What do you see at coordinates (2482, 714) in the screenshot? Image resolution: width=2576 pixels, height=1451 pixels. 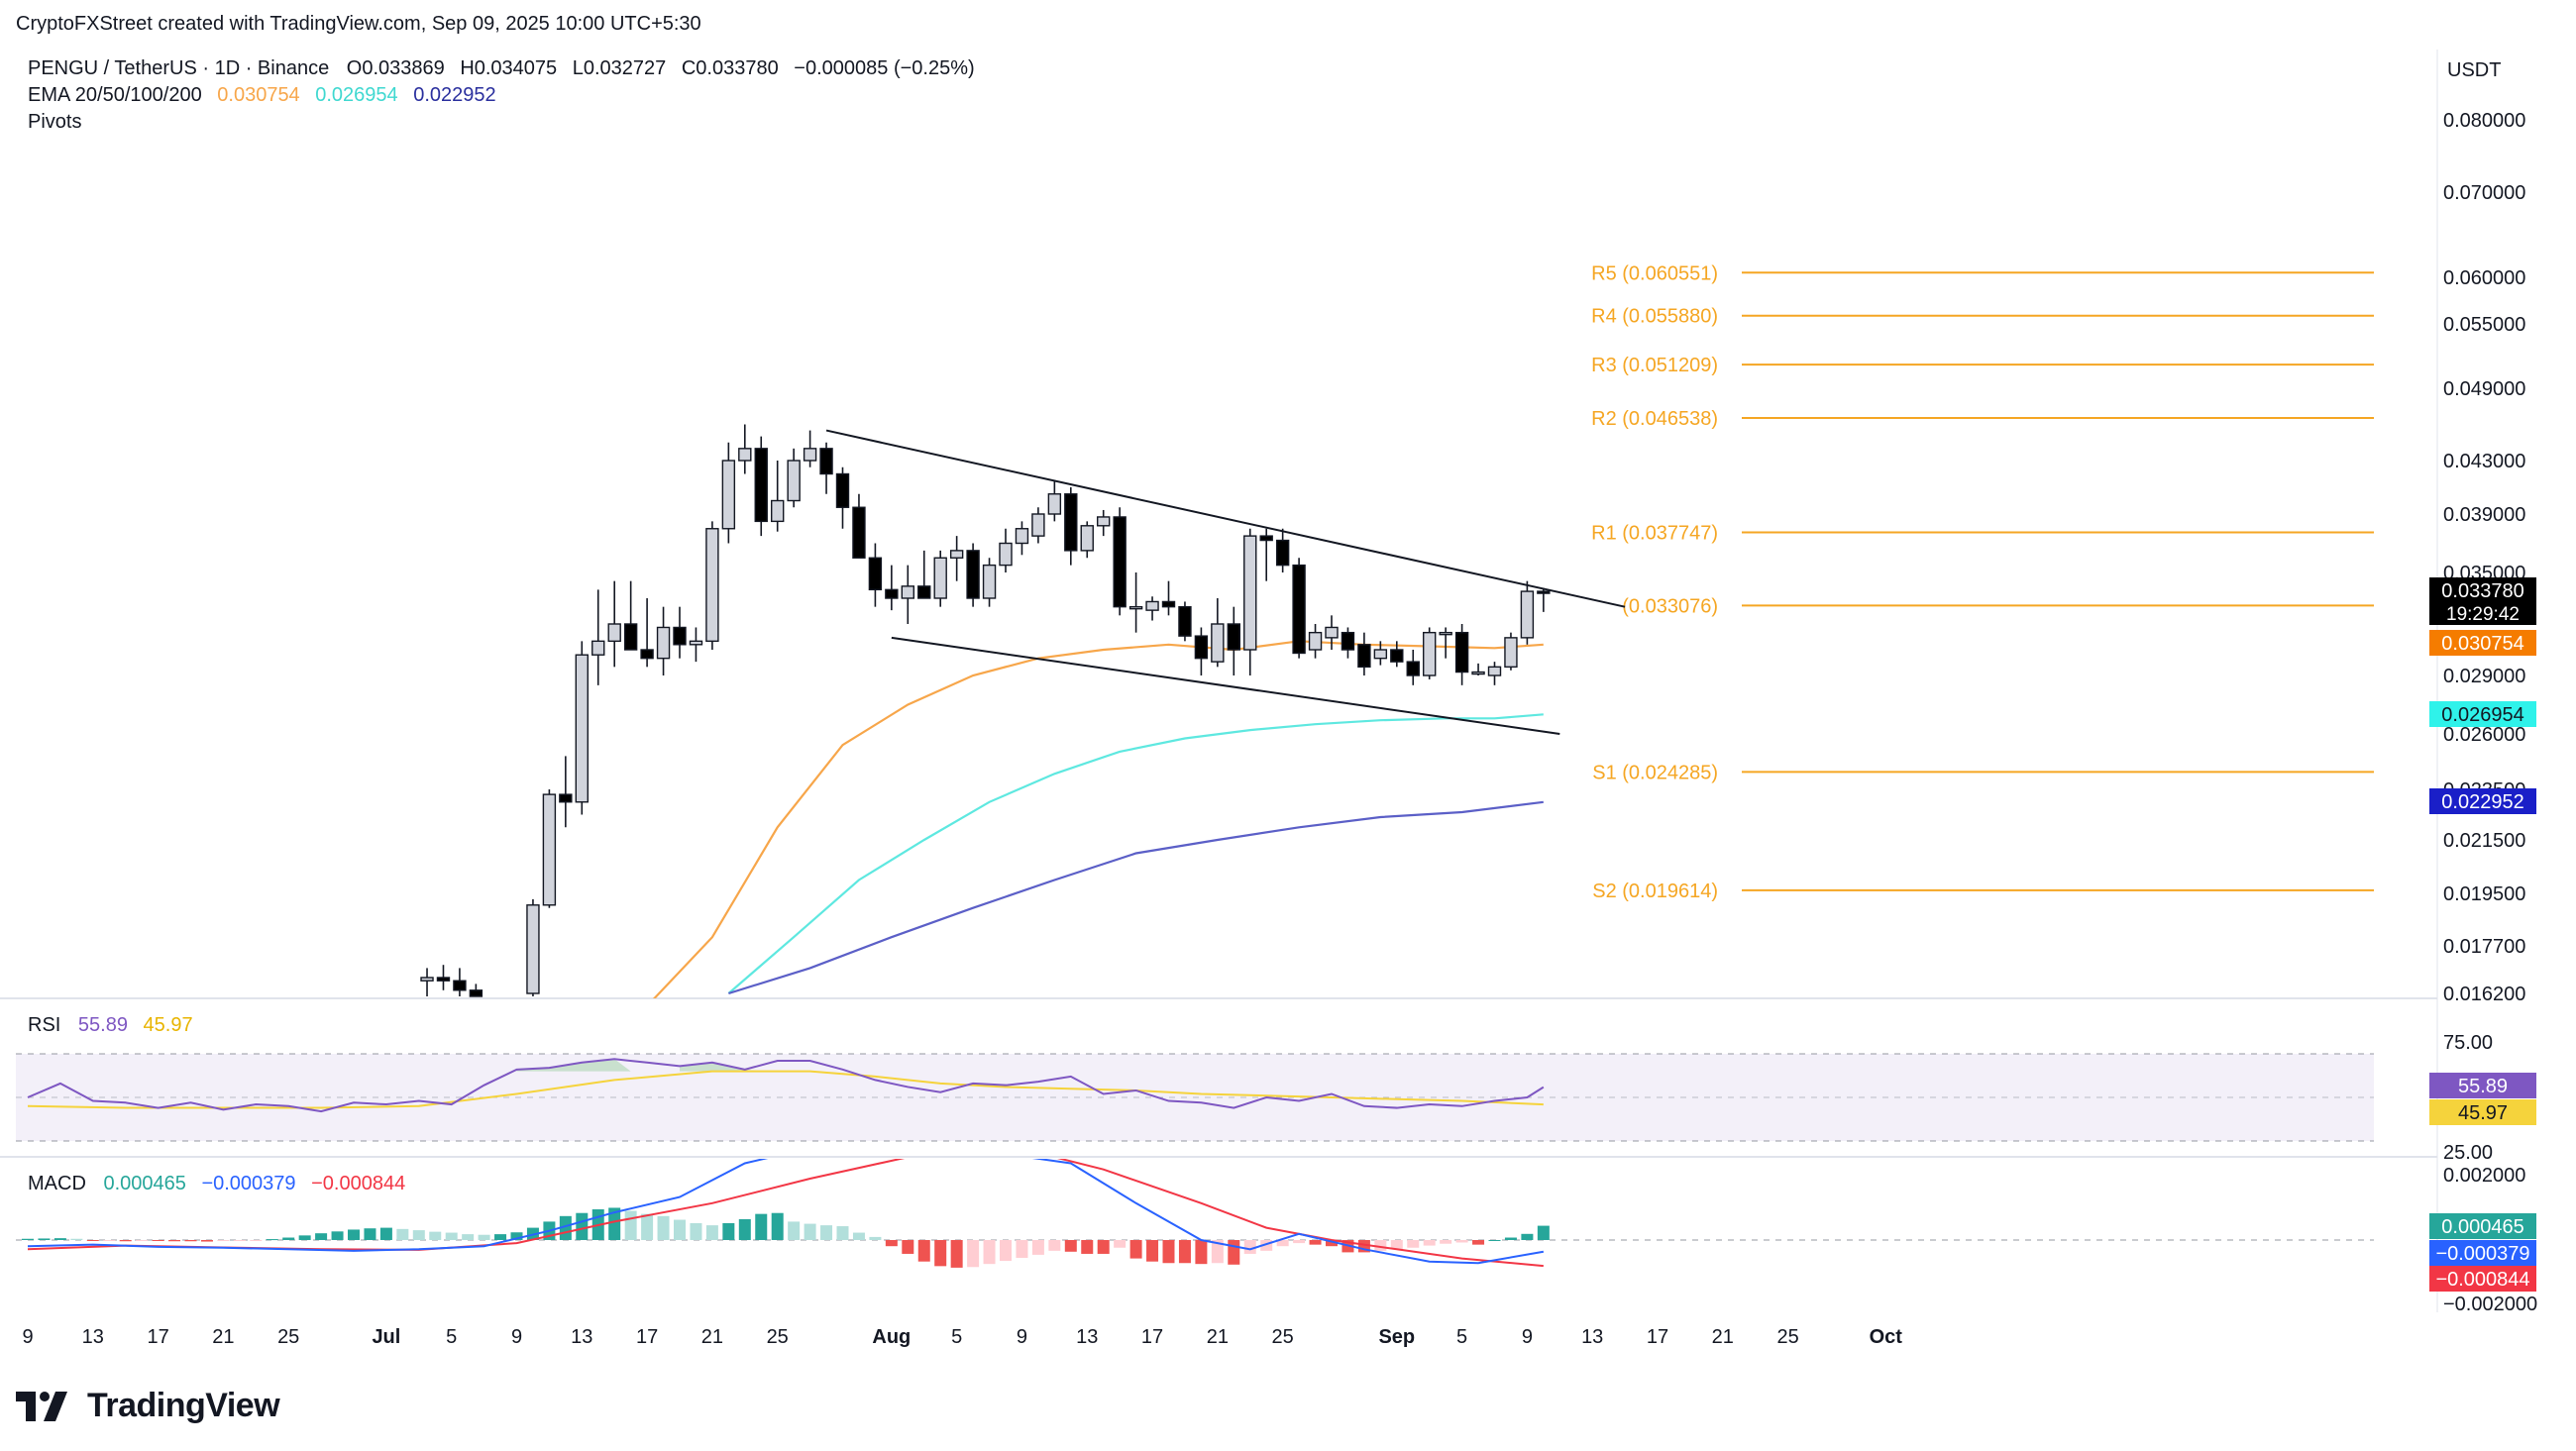 I see `ema50-price-tag: 0.026954` at bounding box center [2482, 714].